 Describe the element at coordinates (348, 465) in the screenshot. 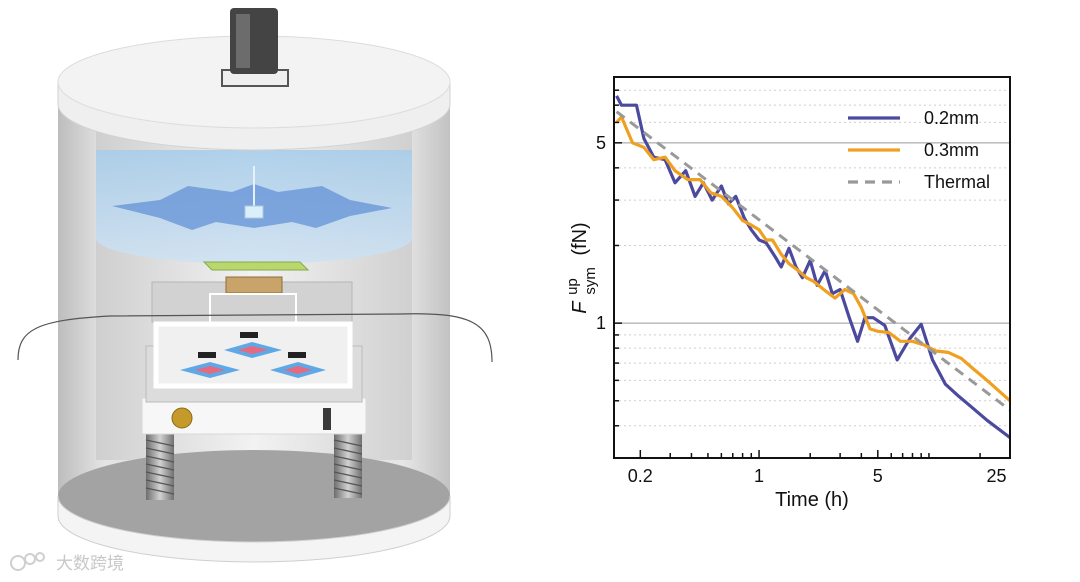

I see `spring-right` at that location.